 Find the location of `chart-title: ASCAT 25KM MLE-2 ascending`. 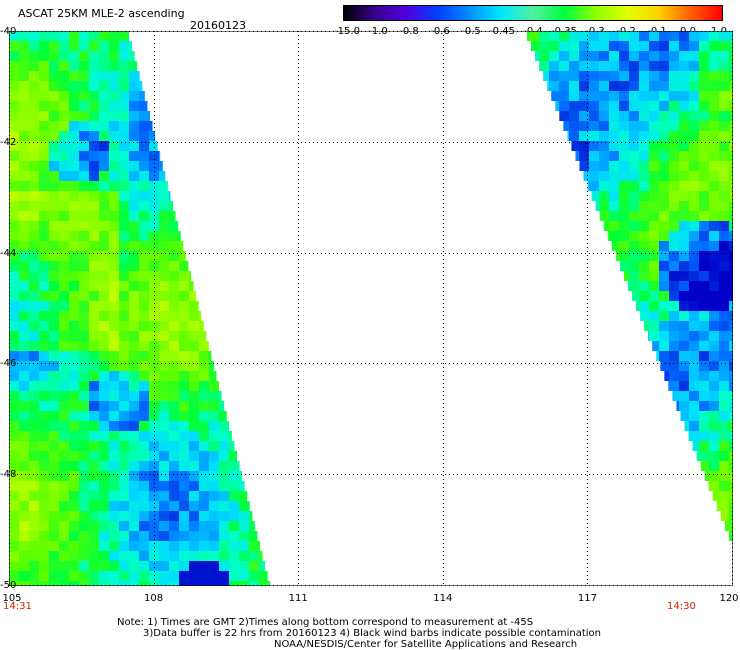

chart-title: ASCAT 25KM MLE-2 ascending is located at coordinates (101, 13).